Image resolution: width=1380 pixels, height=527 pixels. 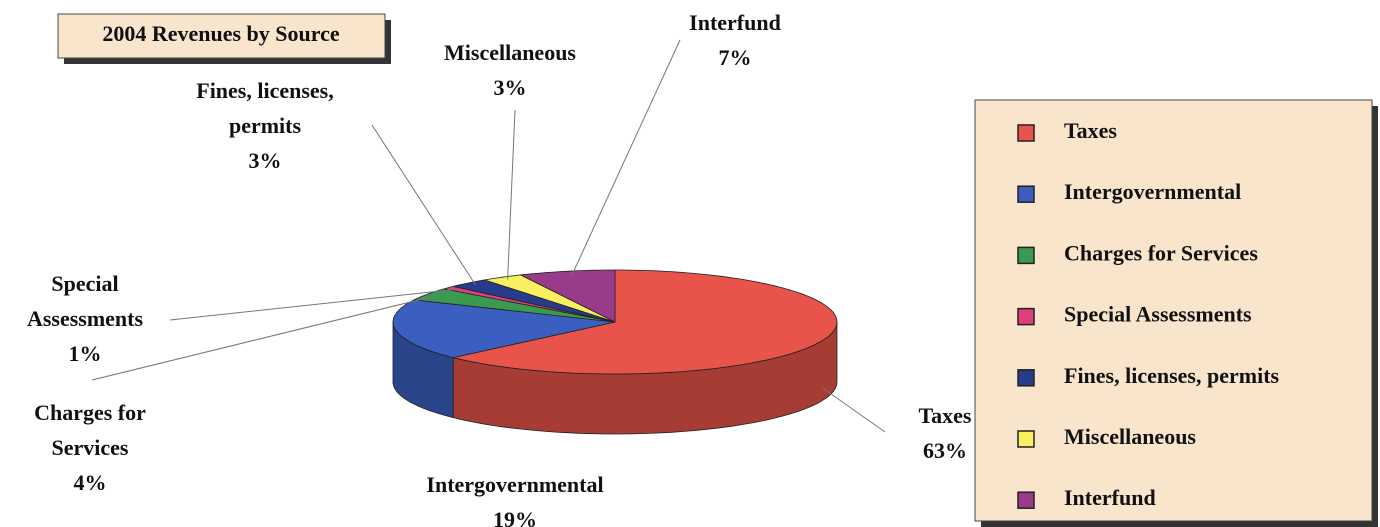 What do you see at coordinates (515, 517) in the screenshot?
I see `value-label: 19%` at bounding box center [515, 517].